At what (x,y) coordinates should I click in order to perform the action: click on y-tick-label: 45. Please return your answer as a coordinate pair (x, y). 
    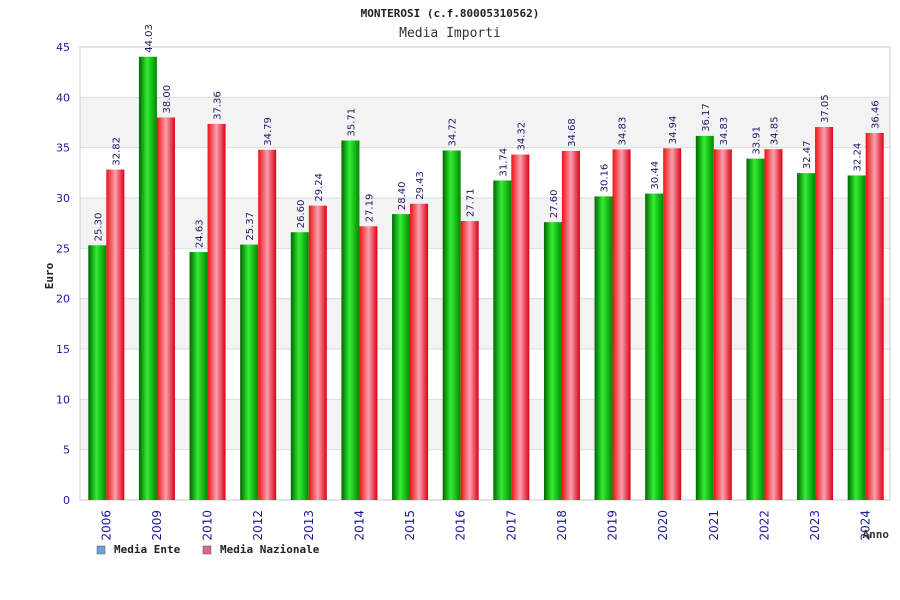
    Looking at the image, I should click on (63, 47).